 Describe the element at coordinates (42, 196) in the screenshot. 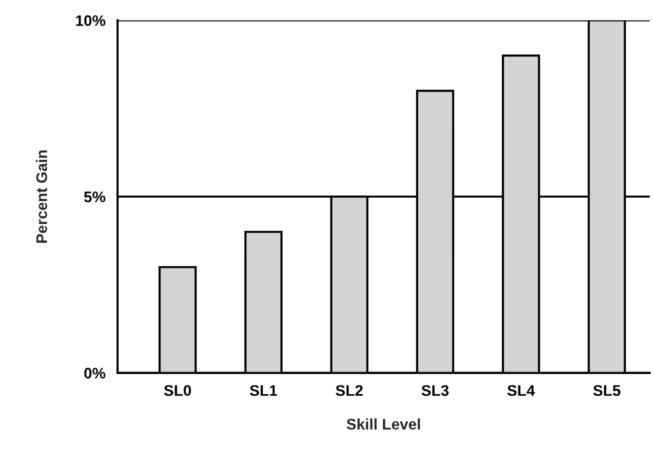

I see `y-axis-title: Percent Gain` at that location.